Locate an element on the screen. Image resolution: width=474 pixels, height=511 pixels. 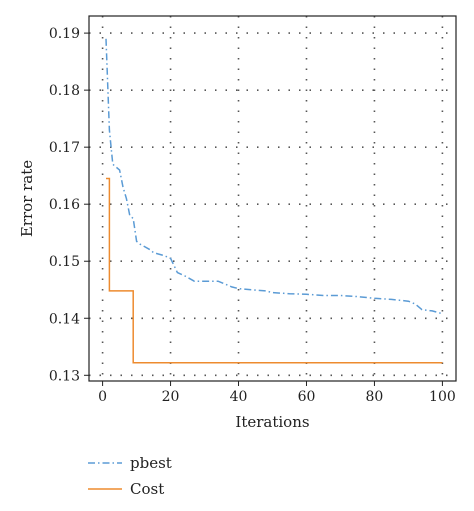
x-tick-label: 80 is located at coordinates (375, 397).